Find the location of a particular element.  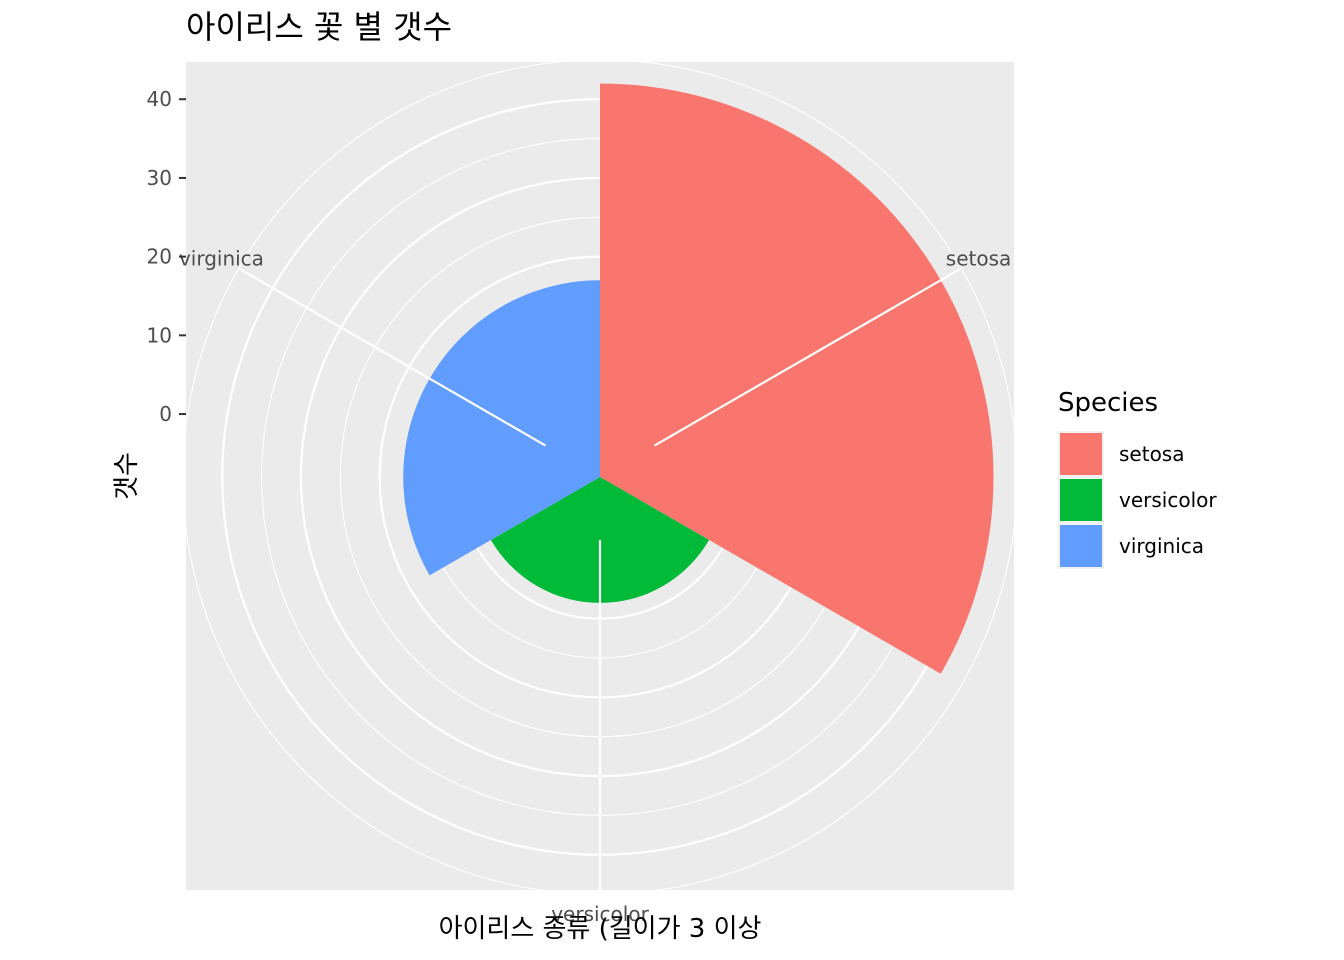

y-tick-label: 10 is located at coordinates (159, 335).